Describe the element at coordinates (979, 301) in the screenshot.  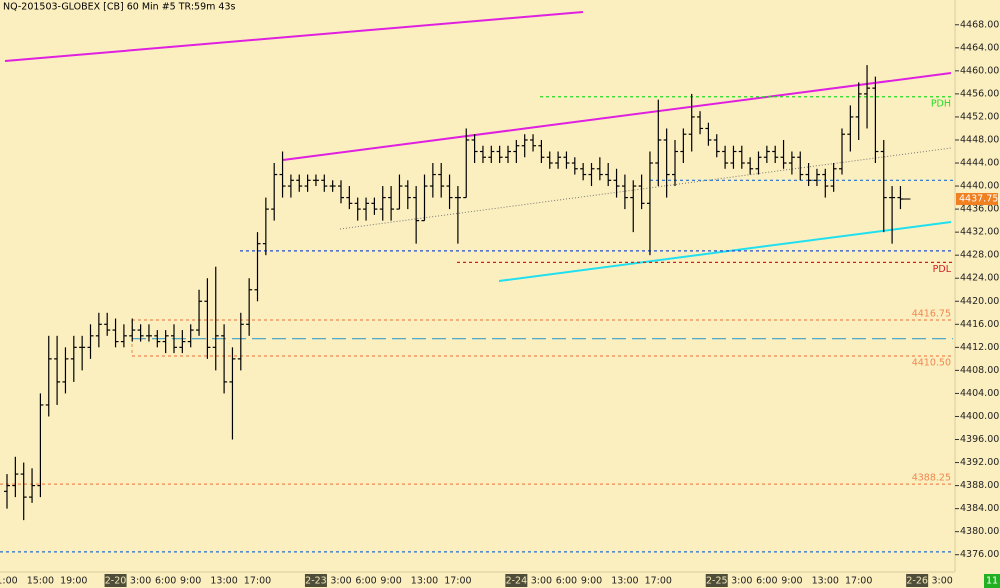
I see `y-tick-label: 4420.00` at that location.